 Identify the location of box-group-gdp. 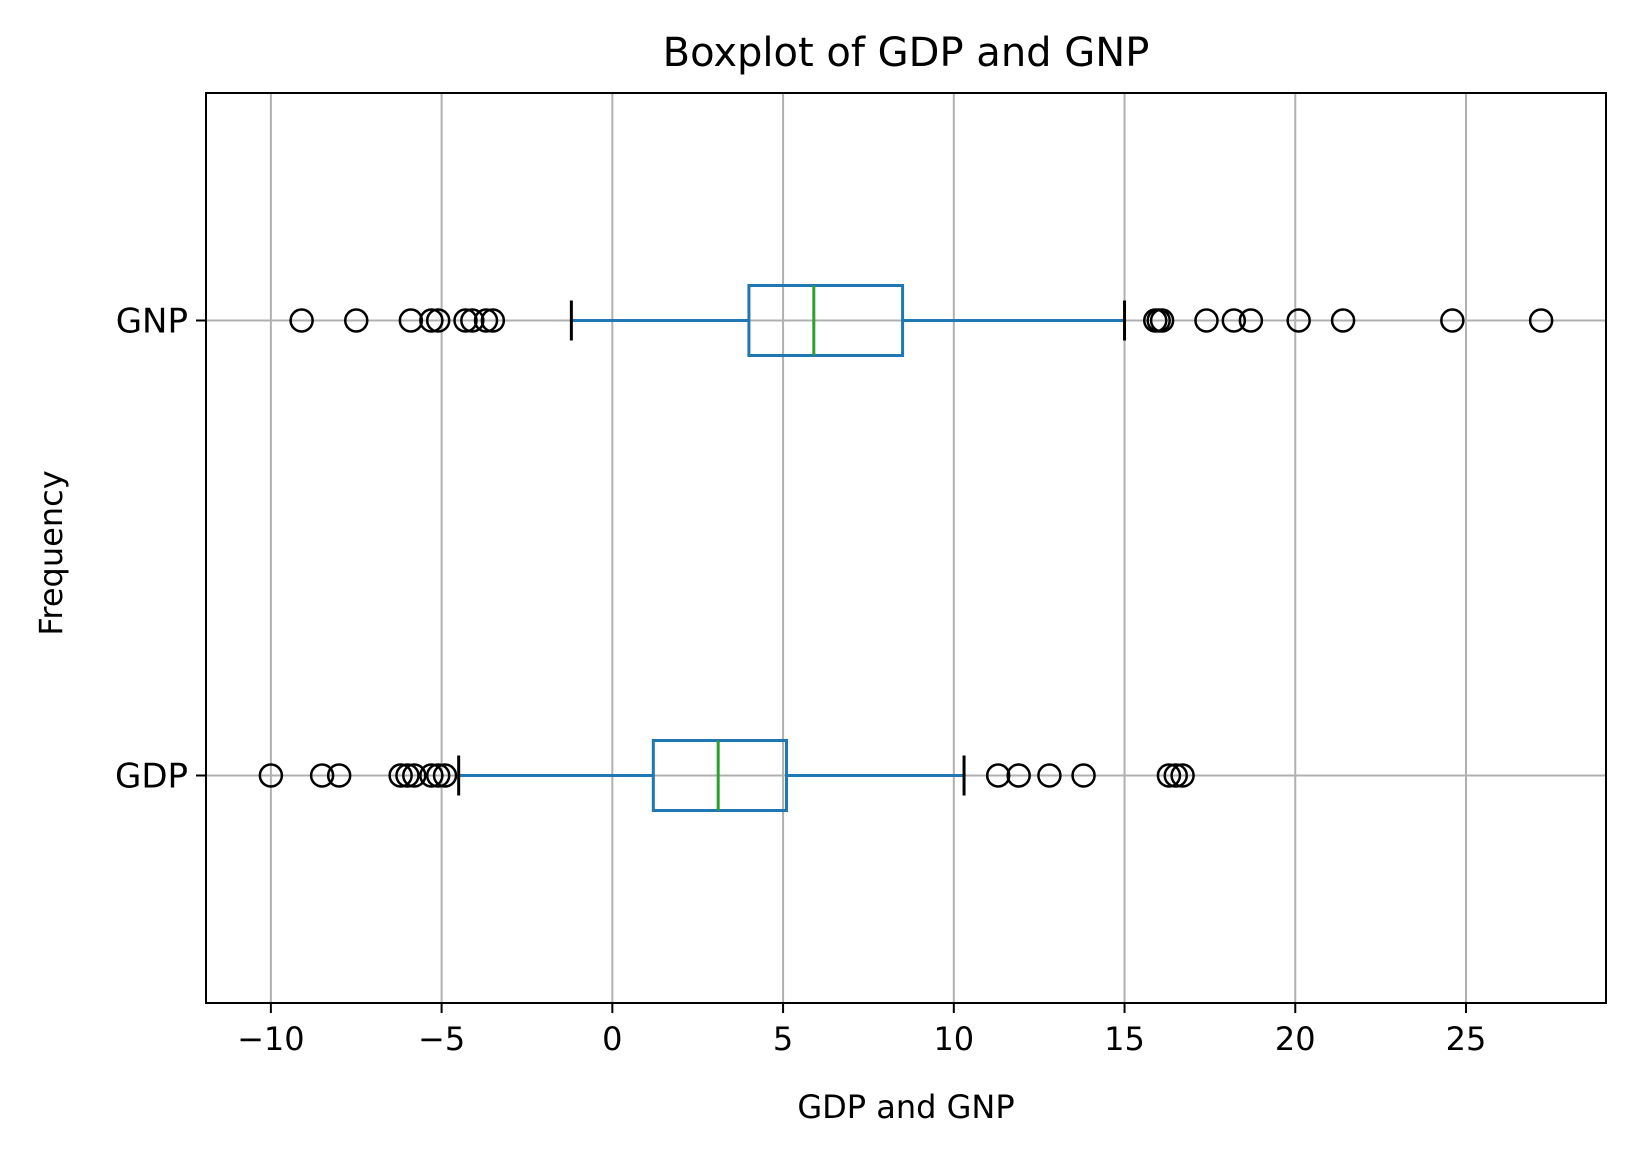
(726, 775).